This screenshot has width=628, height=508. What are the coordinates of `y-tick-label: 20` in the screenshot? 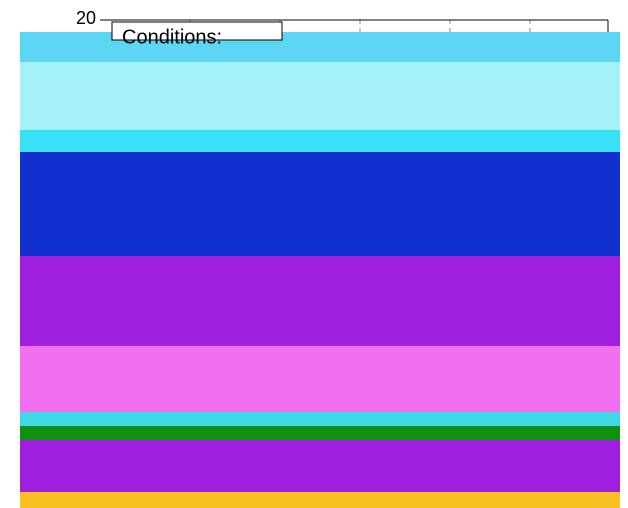 It's located at (86, 18).